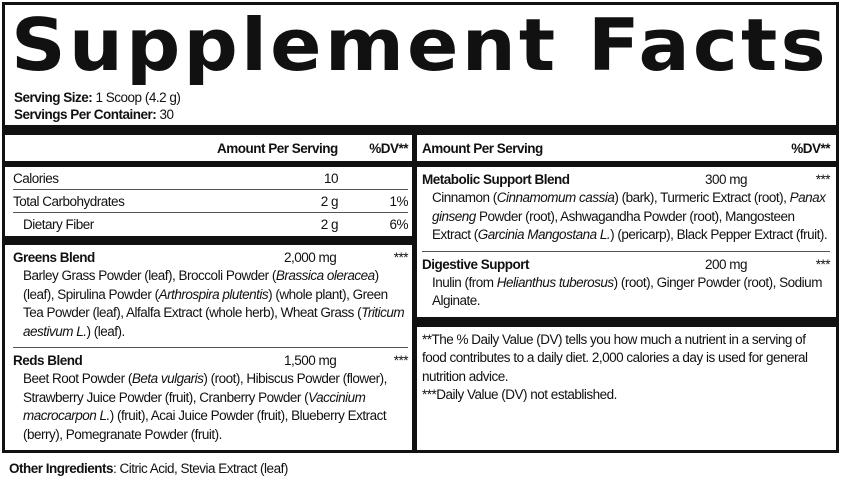  Describe the element at coordinates (213, 294) in the screenshot. I see `botanical-name: Arthrospira plutentis` at that location.